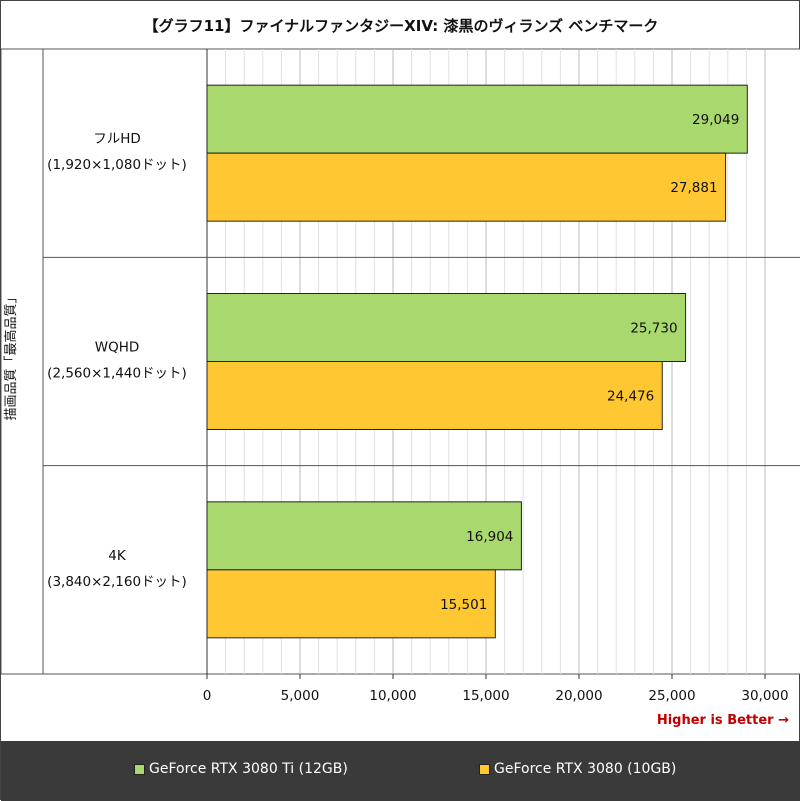 The height and width of the screenshot is (801, 800). I want to click on category-sublabel: (2,560×1,440ドット), so click(117, 374).